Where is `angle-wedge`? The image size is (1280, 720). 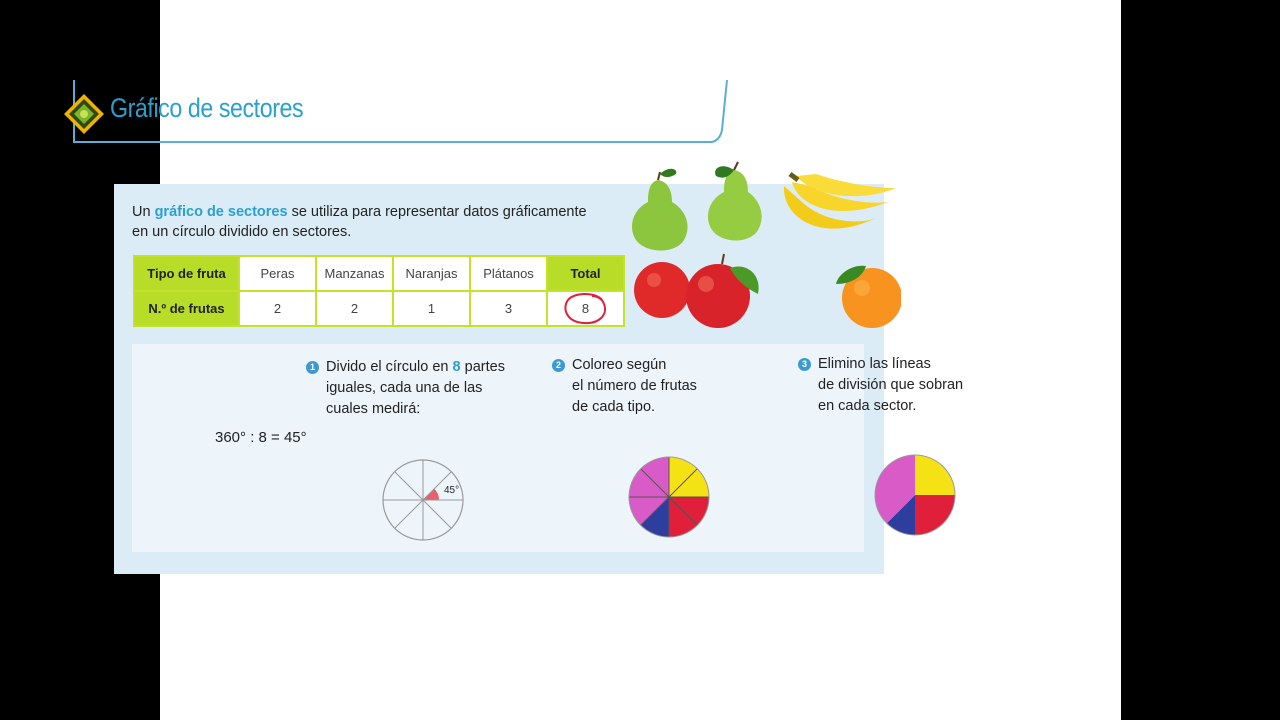
angle-wedge is located at coordinates (431, 494).